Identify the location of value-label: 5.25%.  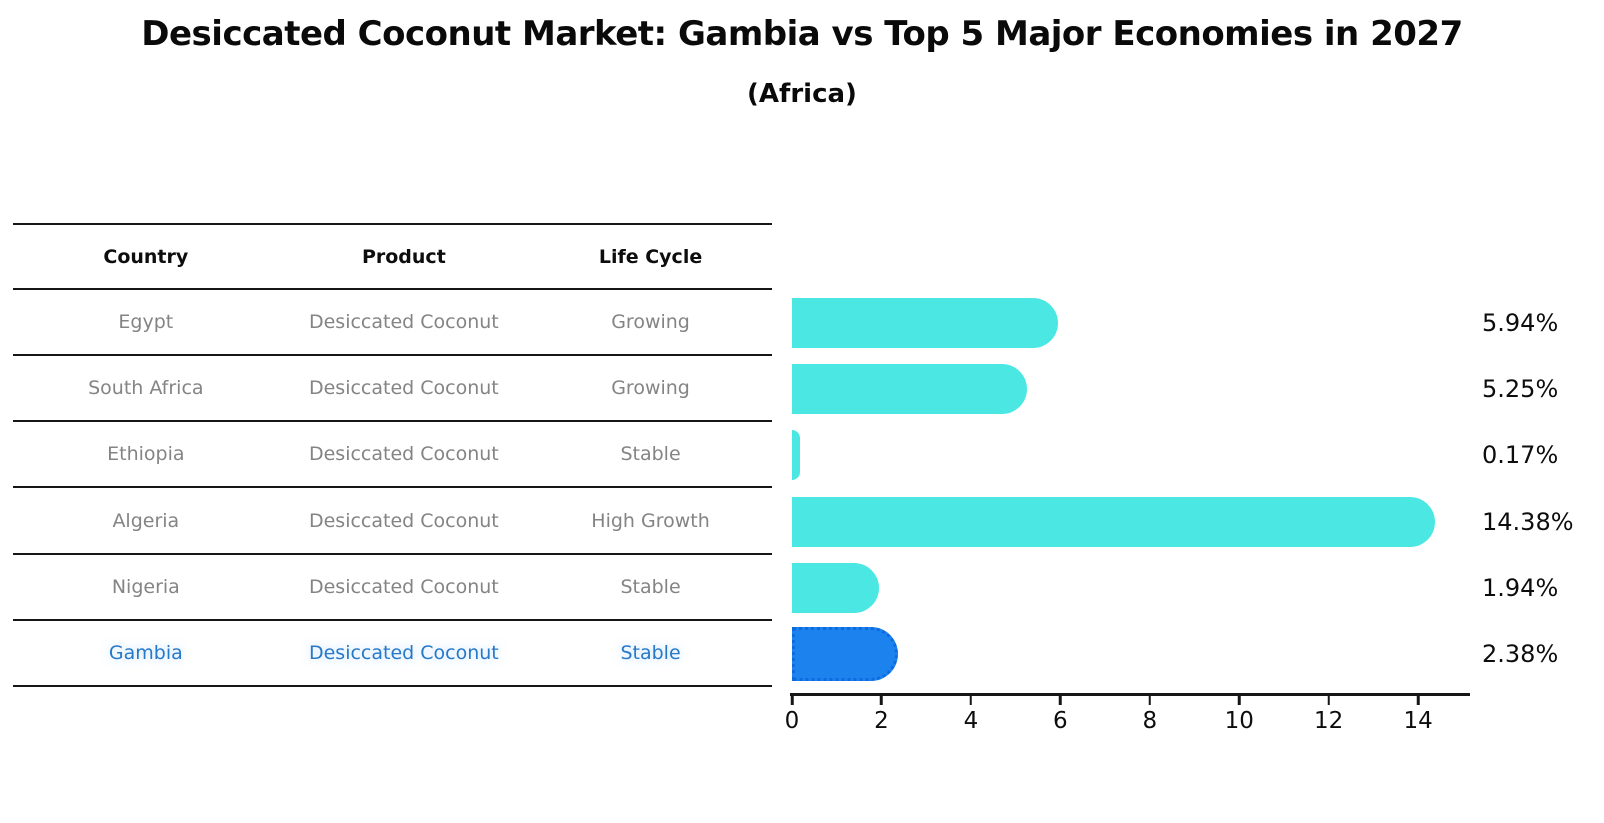
(1520, 389).